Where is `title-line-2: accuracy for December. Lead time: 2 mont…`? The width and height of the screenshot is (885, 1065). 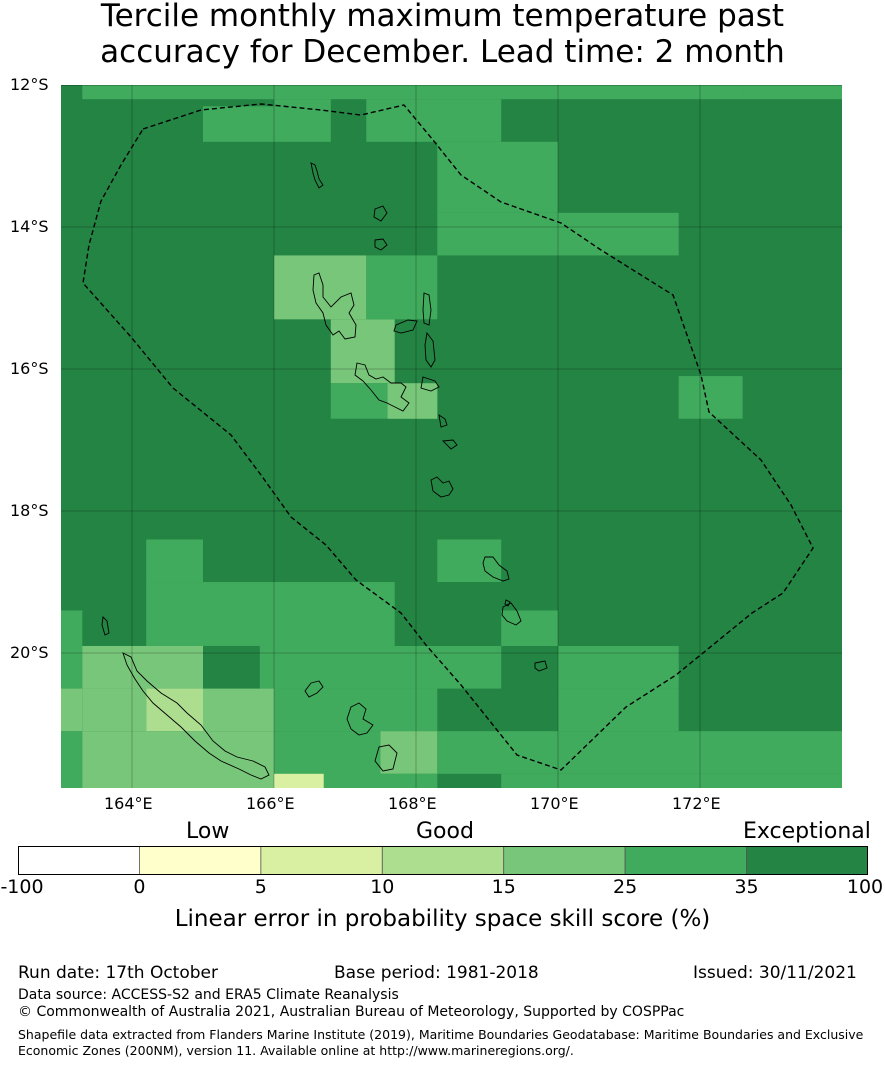 title-line-2: accuracy for December. Lead time: 2 mont… is located at coordinates (442, 52).